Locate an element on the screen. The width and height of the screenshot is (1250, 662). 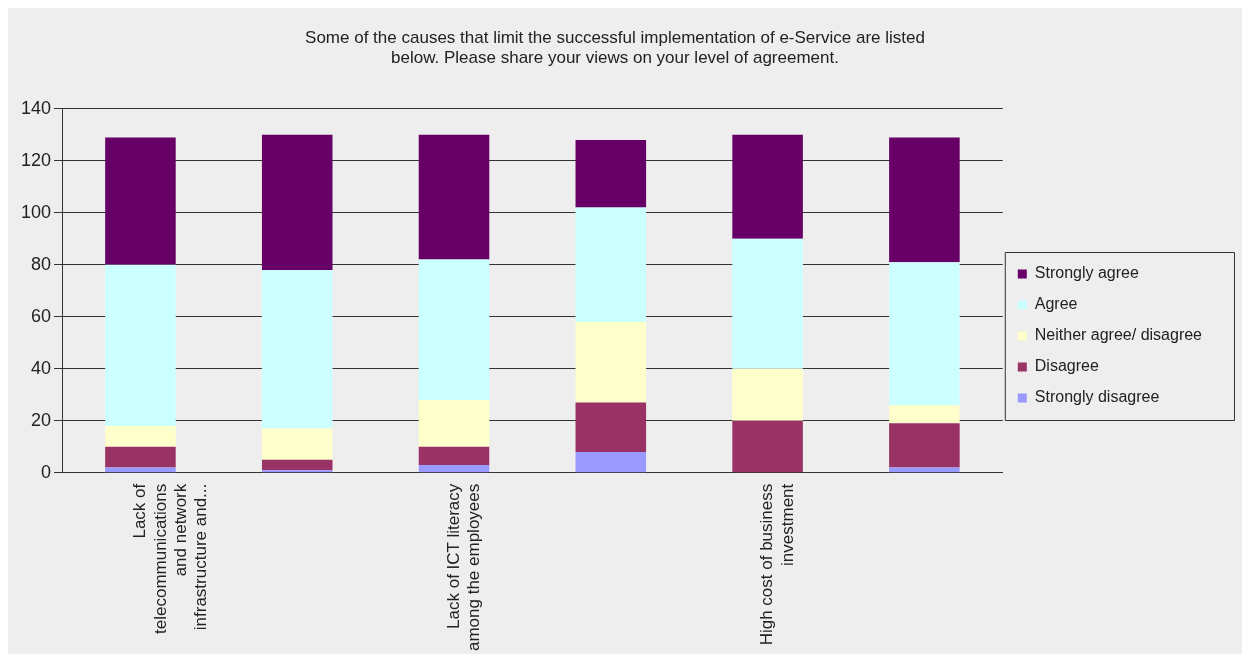
y-tick-label: 100 is located at coordinates (36, 211).